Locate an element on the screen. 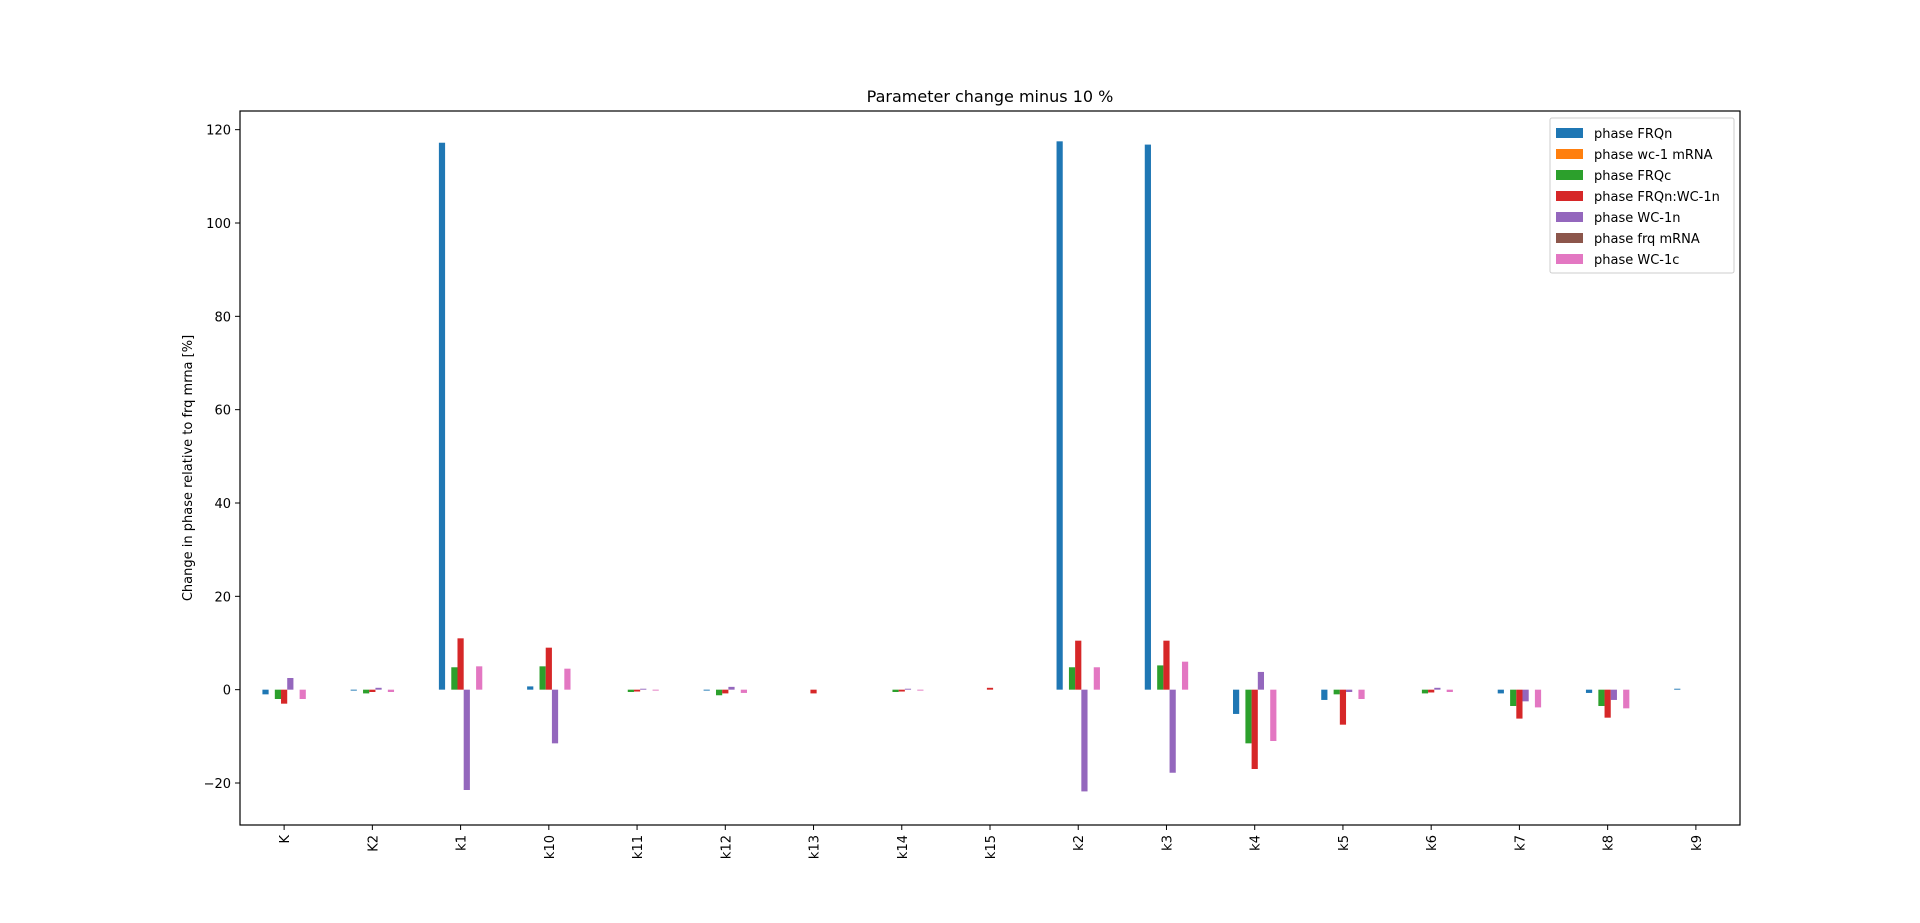 Image resolution: width=1920 pixels, height=923 pixels. legend-label: phase FRQn:WC-1n is located at coordinates (1657, 197).